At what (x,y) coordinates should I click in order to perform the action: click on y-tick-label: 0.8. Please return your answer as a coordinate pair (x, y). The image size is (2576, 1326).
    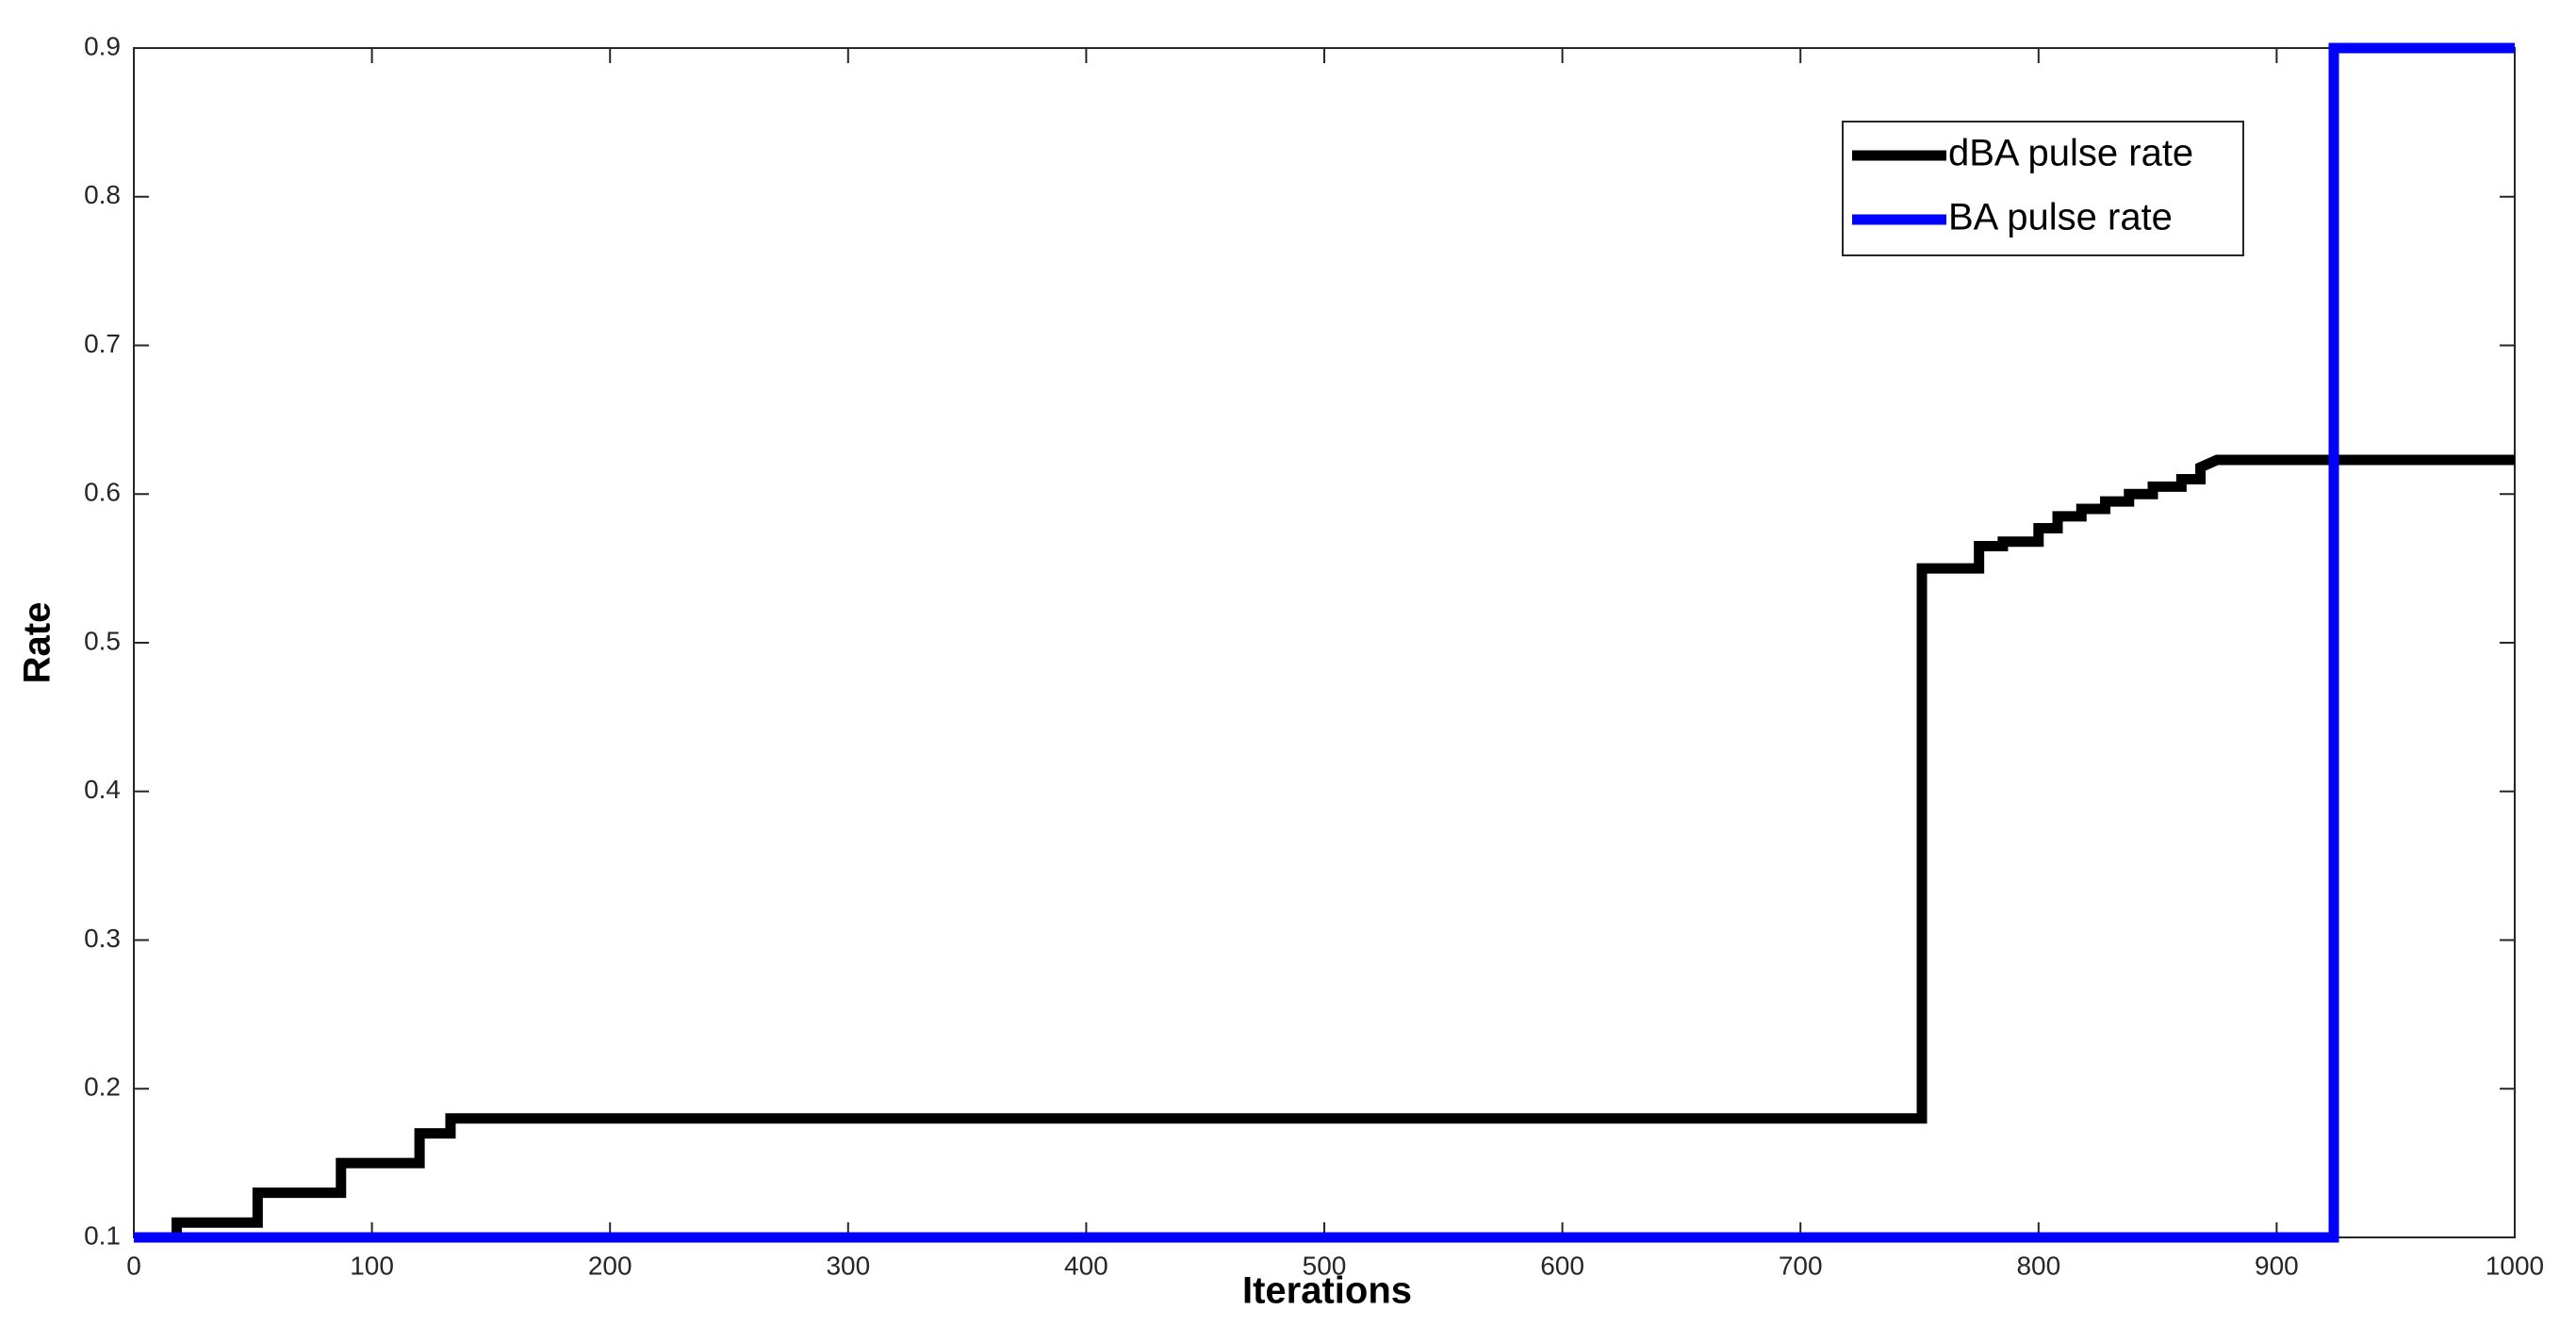
    Looking at the image, I should click on (102, 194).